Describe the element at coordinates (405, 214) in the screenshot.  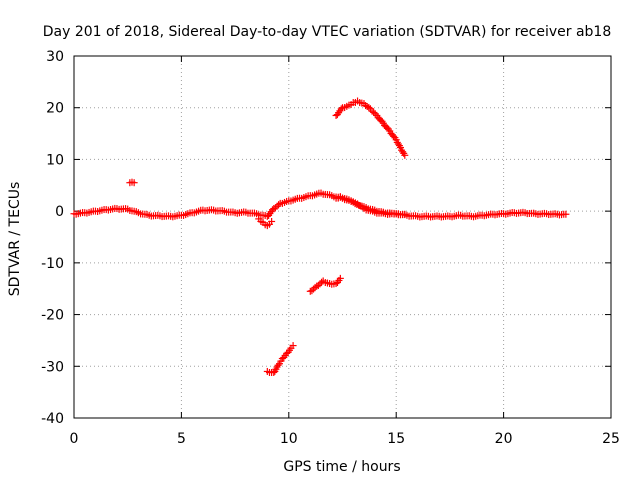
I see `data-point-arc-after-12h` at that location.